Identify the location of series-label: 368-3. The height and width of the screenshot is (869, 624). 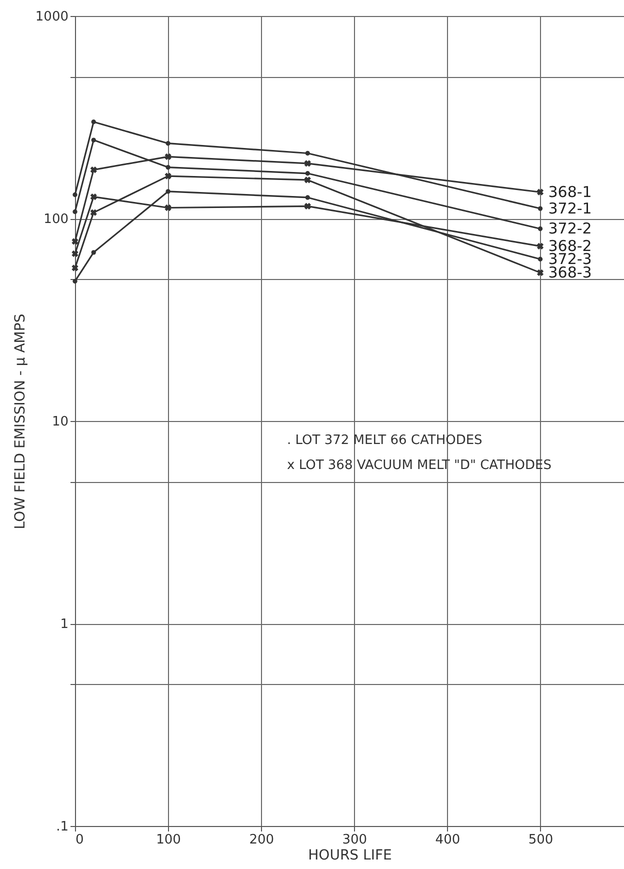
(570, 273).